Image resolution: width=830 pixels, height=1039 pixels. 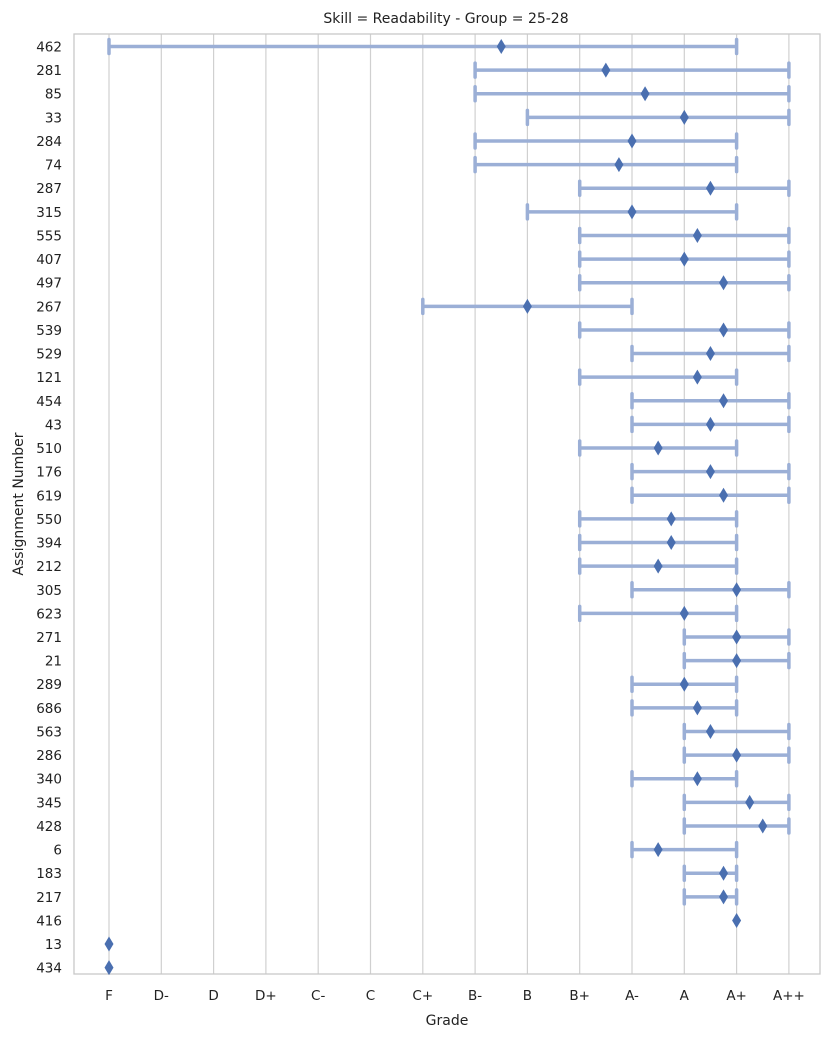 I want to click on y-tick-label: 563, so click(x=49, y=732).